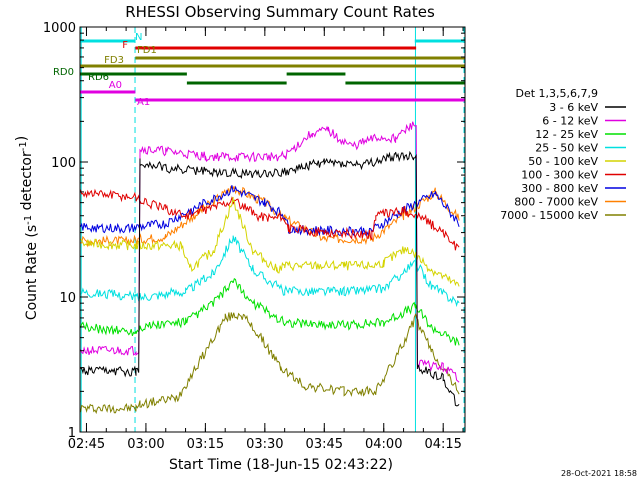 Image resolution: width=640 pixels, height=480 pixels. I want to click on status-flag-label: F, so click(125, 45).